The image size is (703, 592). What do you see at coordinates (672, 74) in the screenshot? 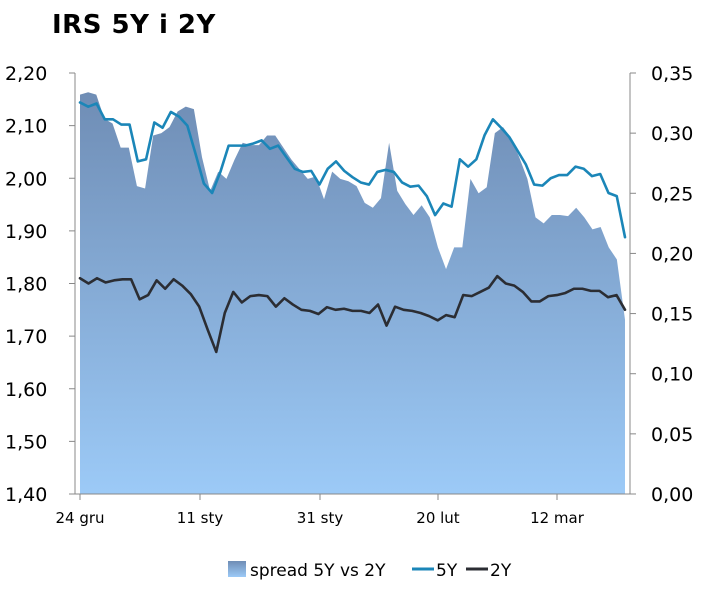
I see `y-right-tick-label: 0,35` at bounding box center [672, 74].